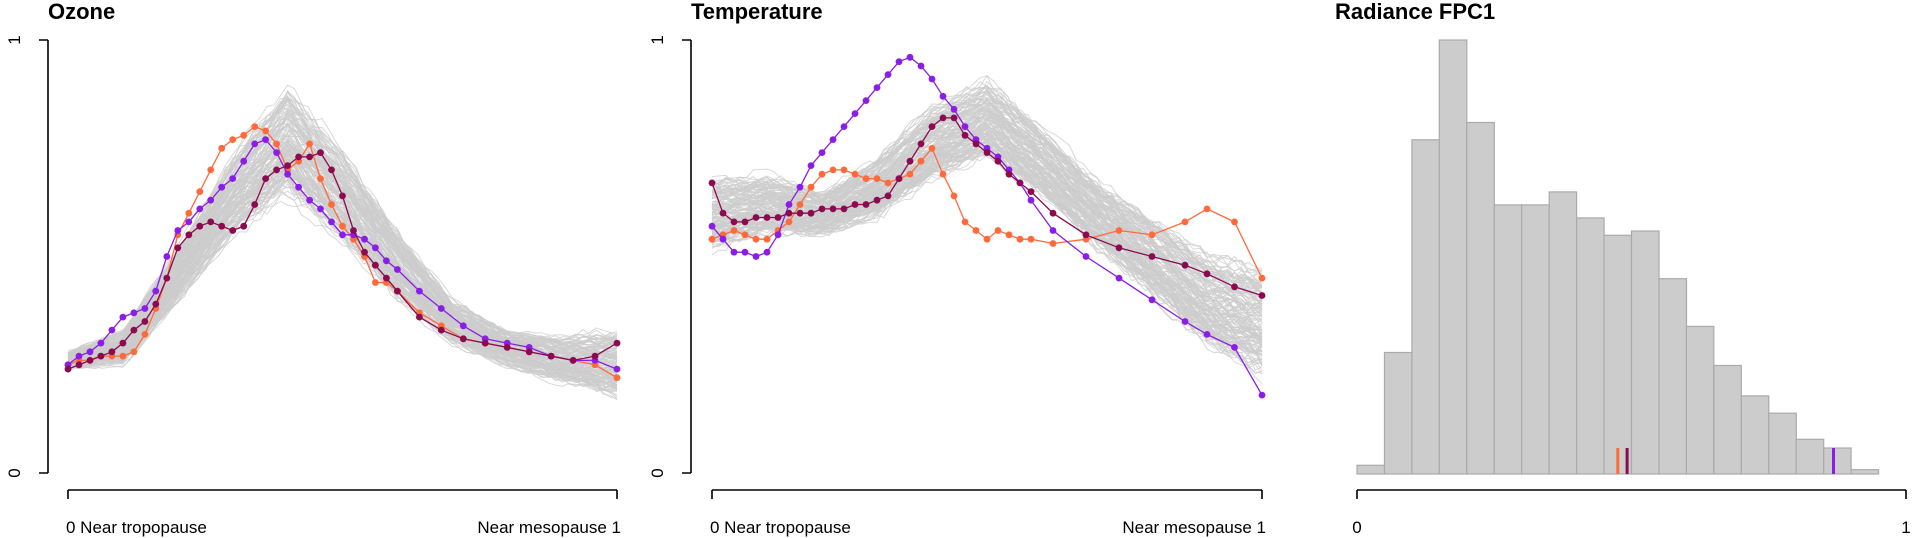 The width and height of the screenshot is (1920, 538). What do you see at coordinates (549, 527) in the screenshot?
I see `ozone-x-tick-label-right: Near mesopause 1` at bounding box center [549, 527].